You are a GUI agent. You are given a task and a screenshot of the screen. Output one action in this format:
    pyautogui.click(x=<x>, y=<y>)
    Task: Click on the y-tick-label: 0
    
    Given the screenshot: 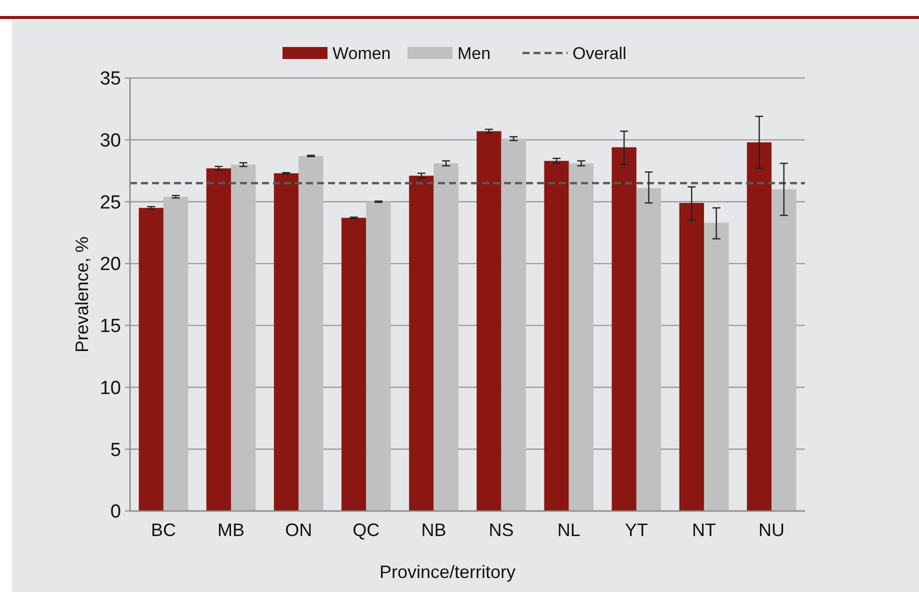 What is the action you would take?
    pyautogui.click(x=115, y=512)
    